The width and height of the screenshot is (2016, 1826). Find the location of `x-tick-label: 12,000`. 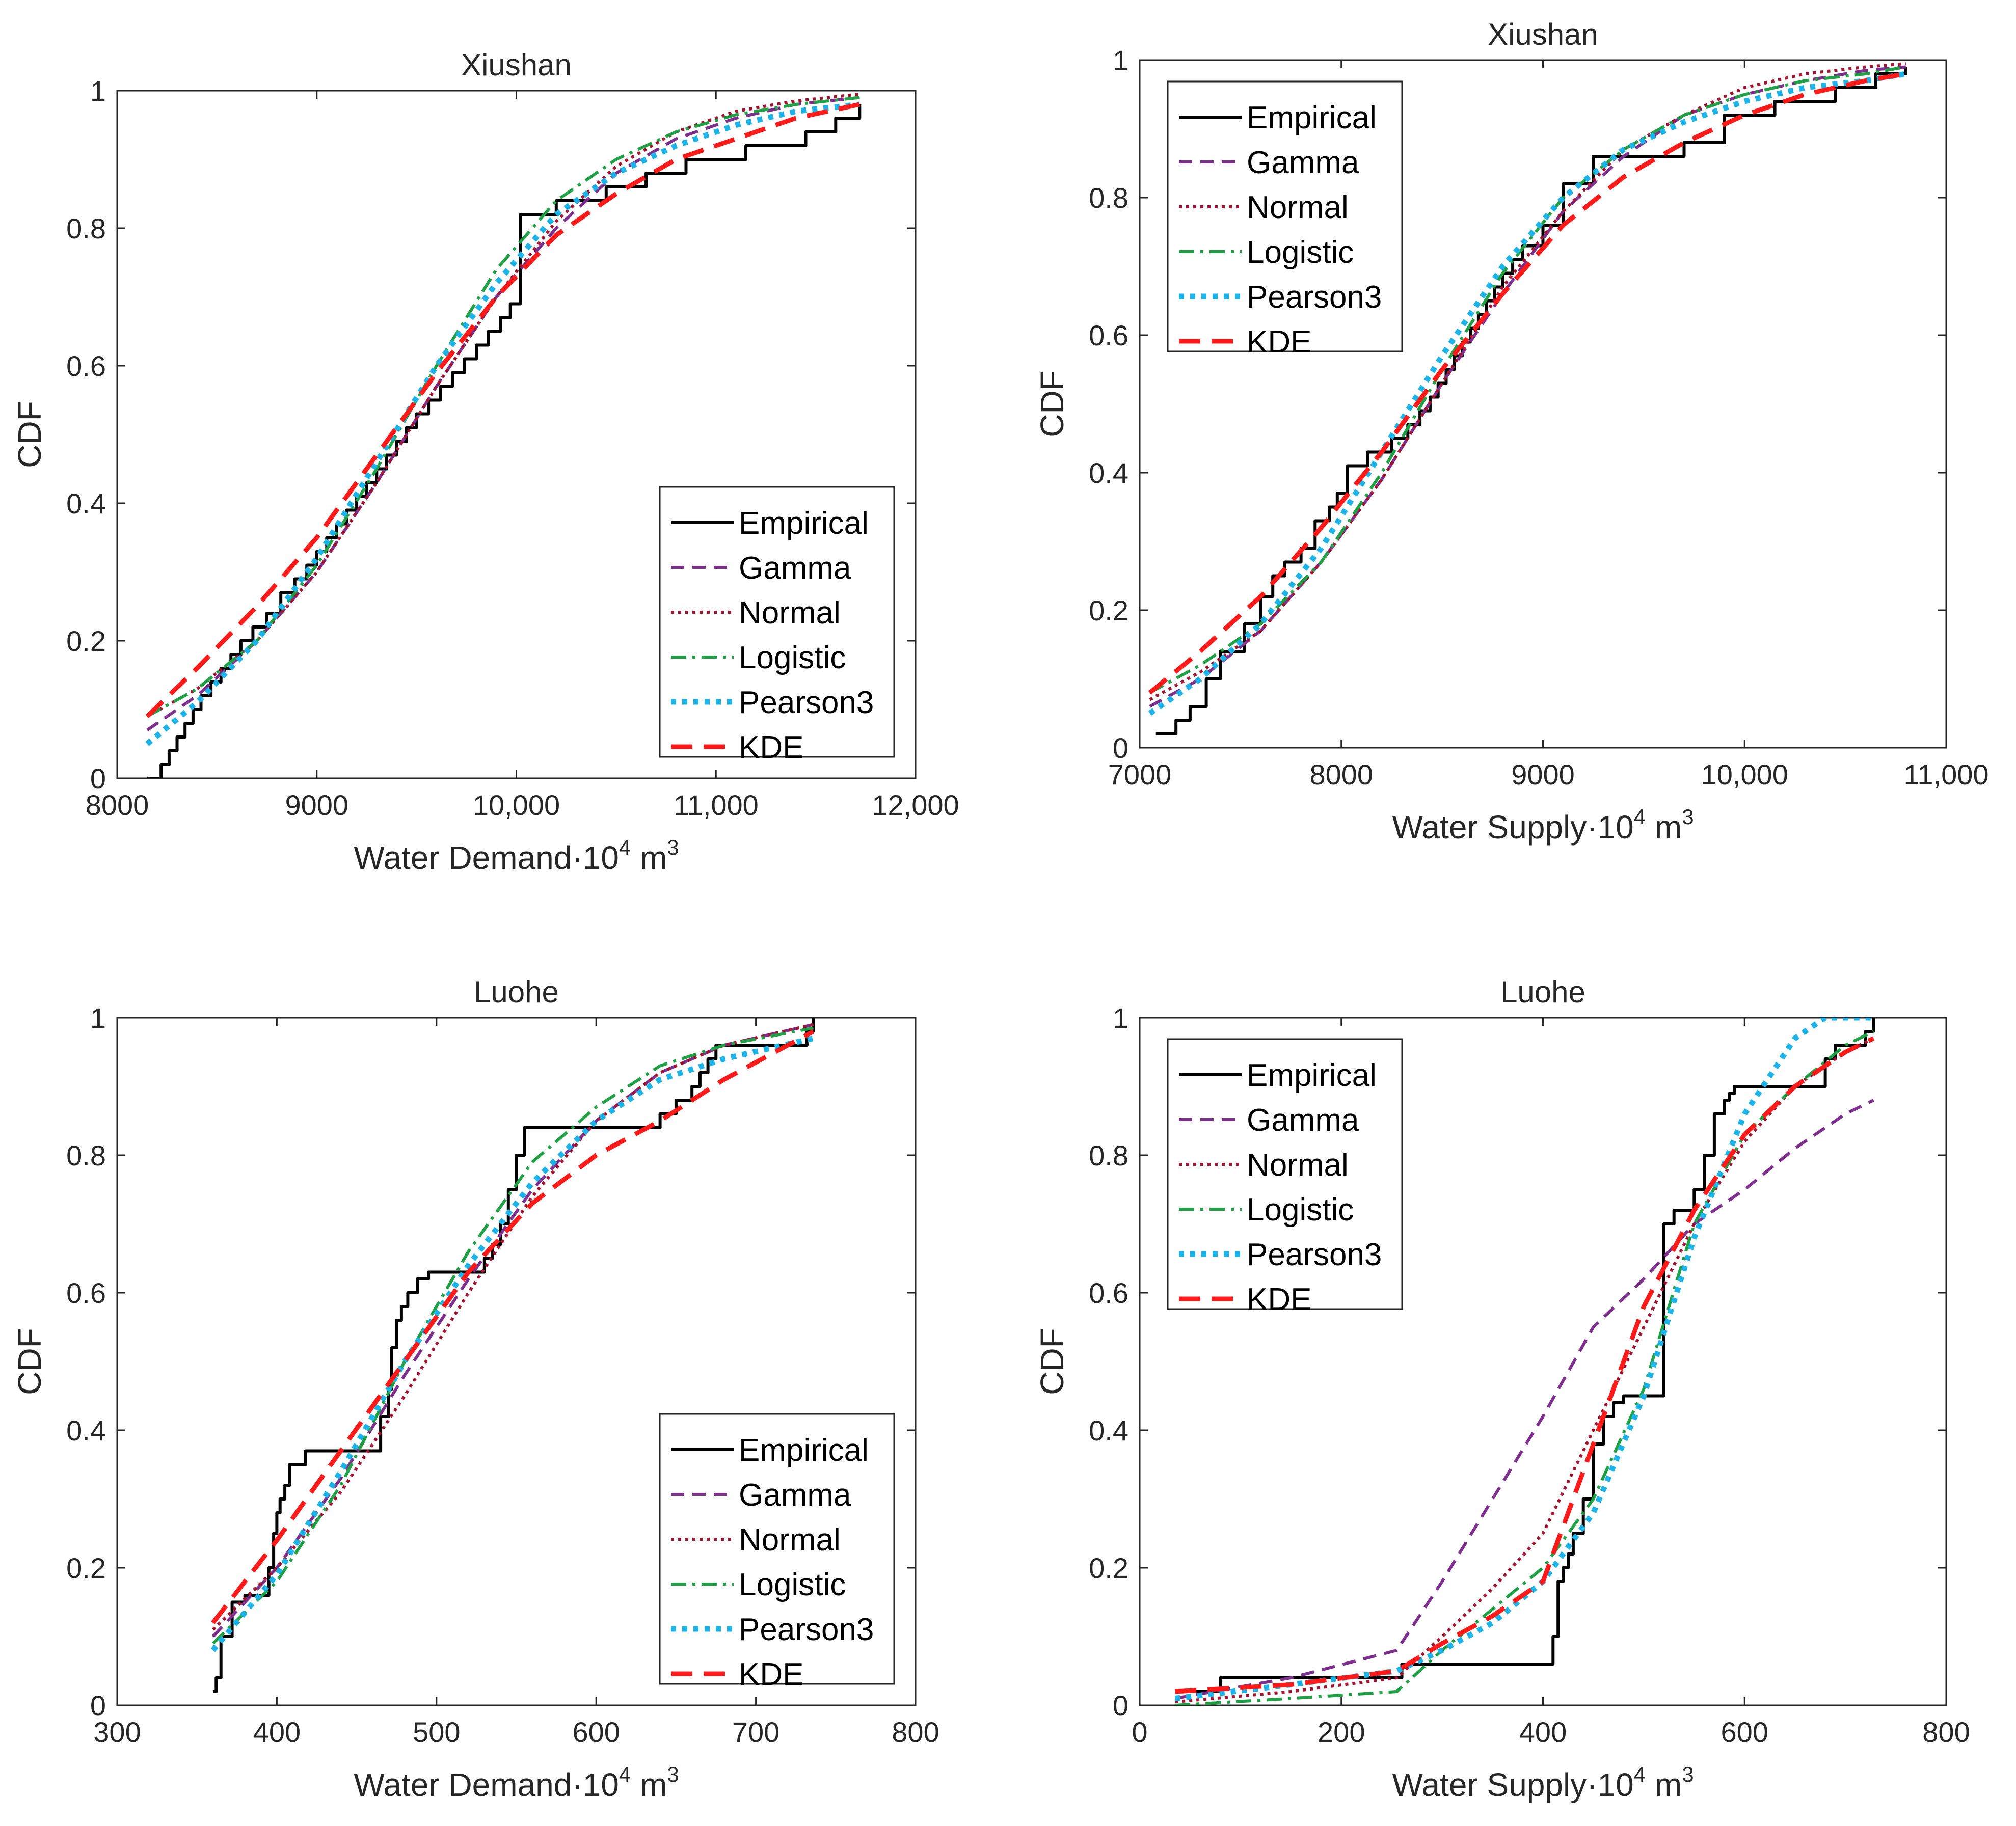

x-tick-label: 12,000 is located at coordinates (915, 805).